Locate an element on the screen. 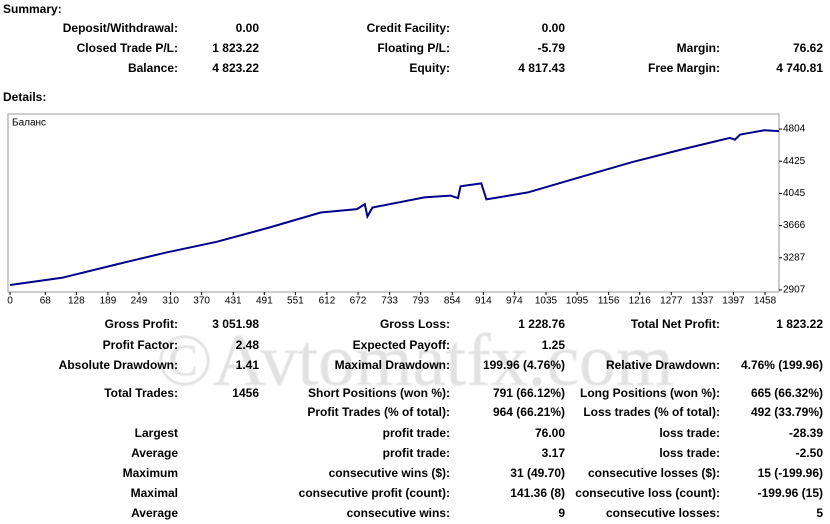 The height and width of the screenshot is (524, 830). x-tick-label: 0 is located at coordinates (10, 301).